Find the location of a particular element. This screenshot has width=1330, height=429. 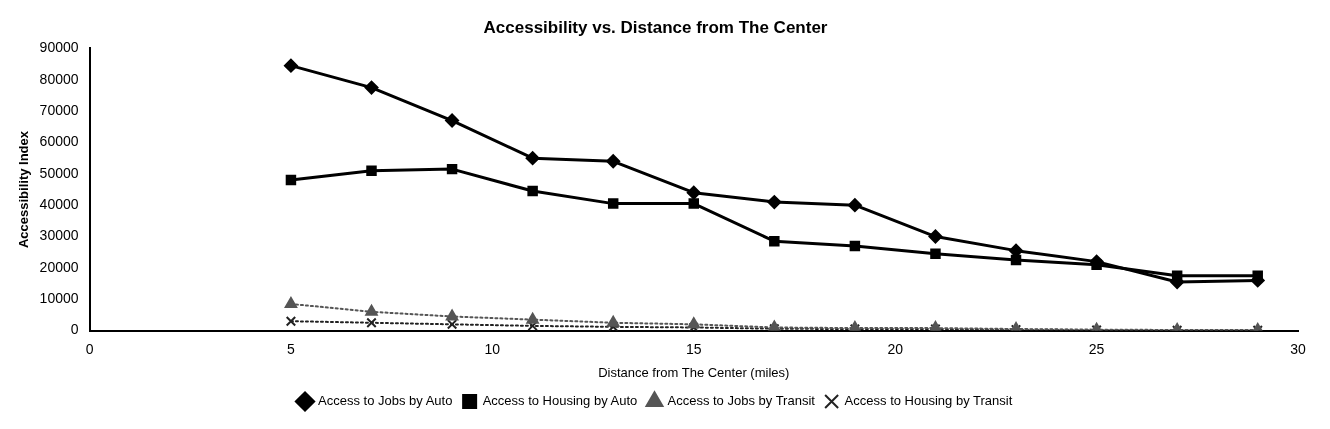

x-tick-label: 5 is located at coordinates (291, 348).